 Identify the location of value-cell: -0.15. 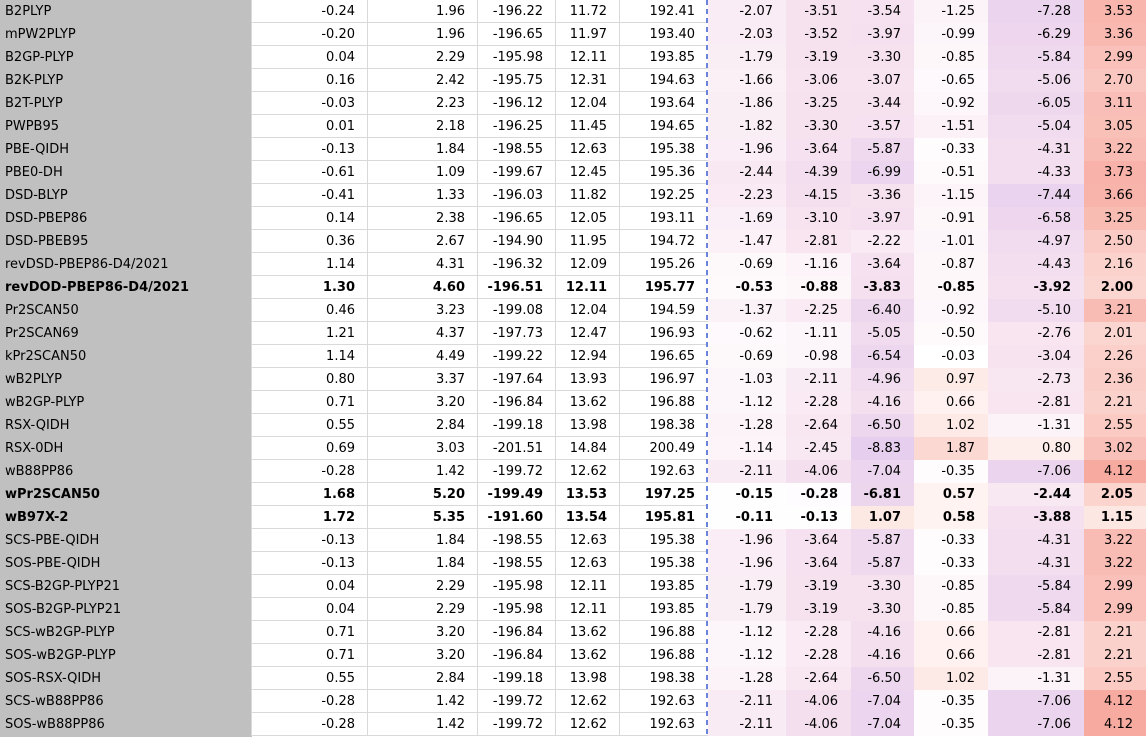
(747, 494).